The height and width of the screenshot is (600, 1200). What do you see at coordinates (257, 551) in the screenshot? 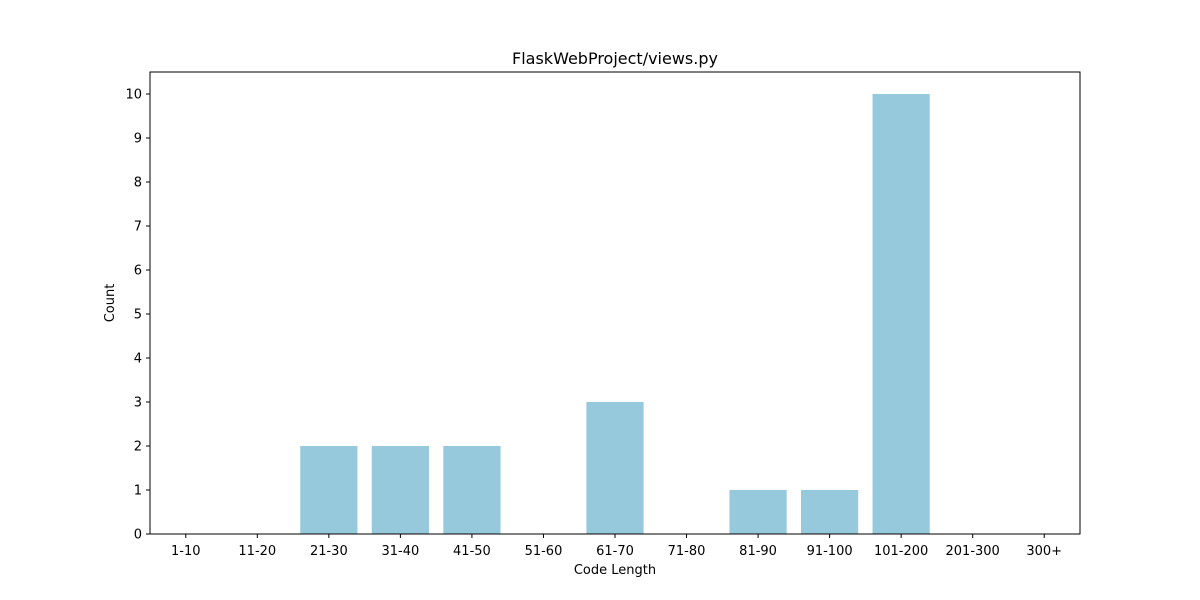
I see `x-tick-label: 11-20` at bounding box center [257, 551].